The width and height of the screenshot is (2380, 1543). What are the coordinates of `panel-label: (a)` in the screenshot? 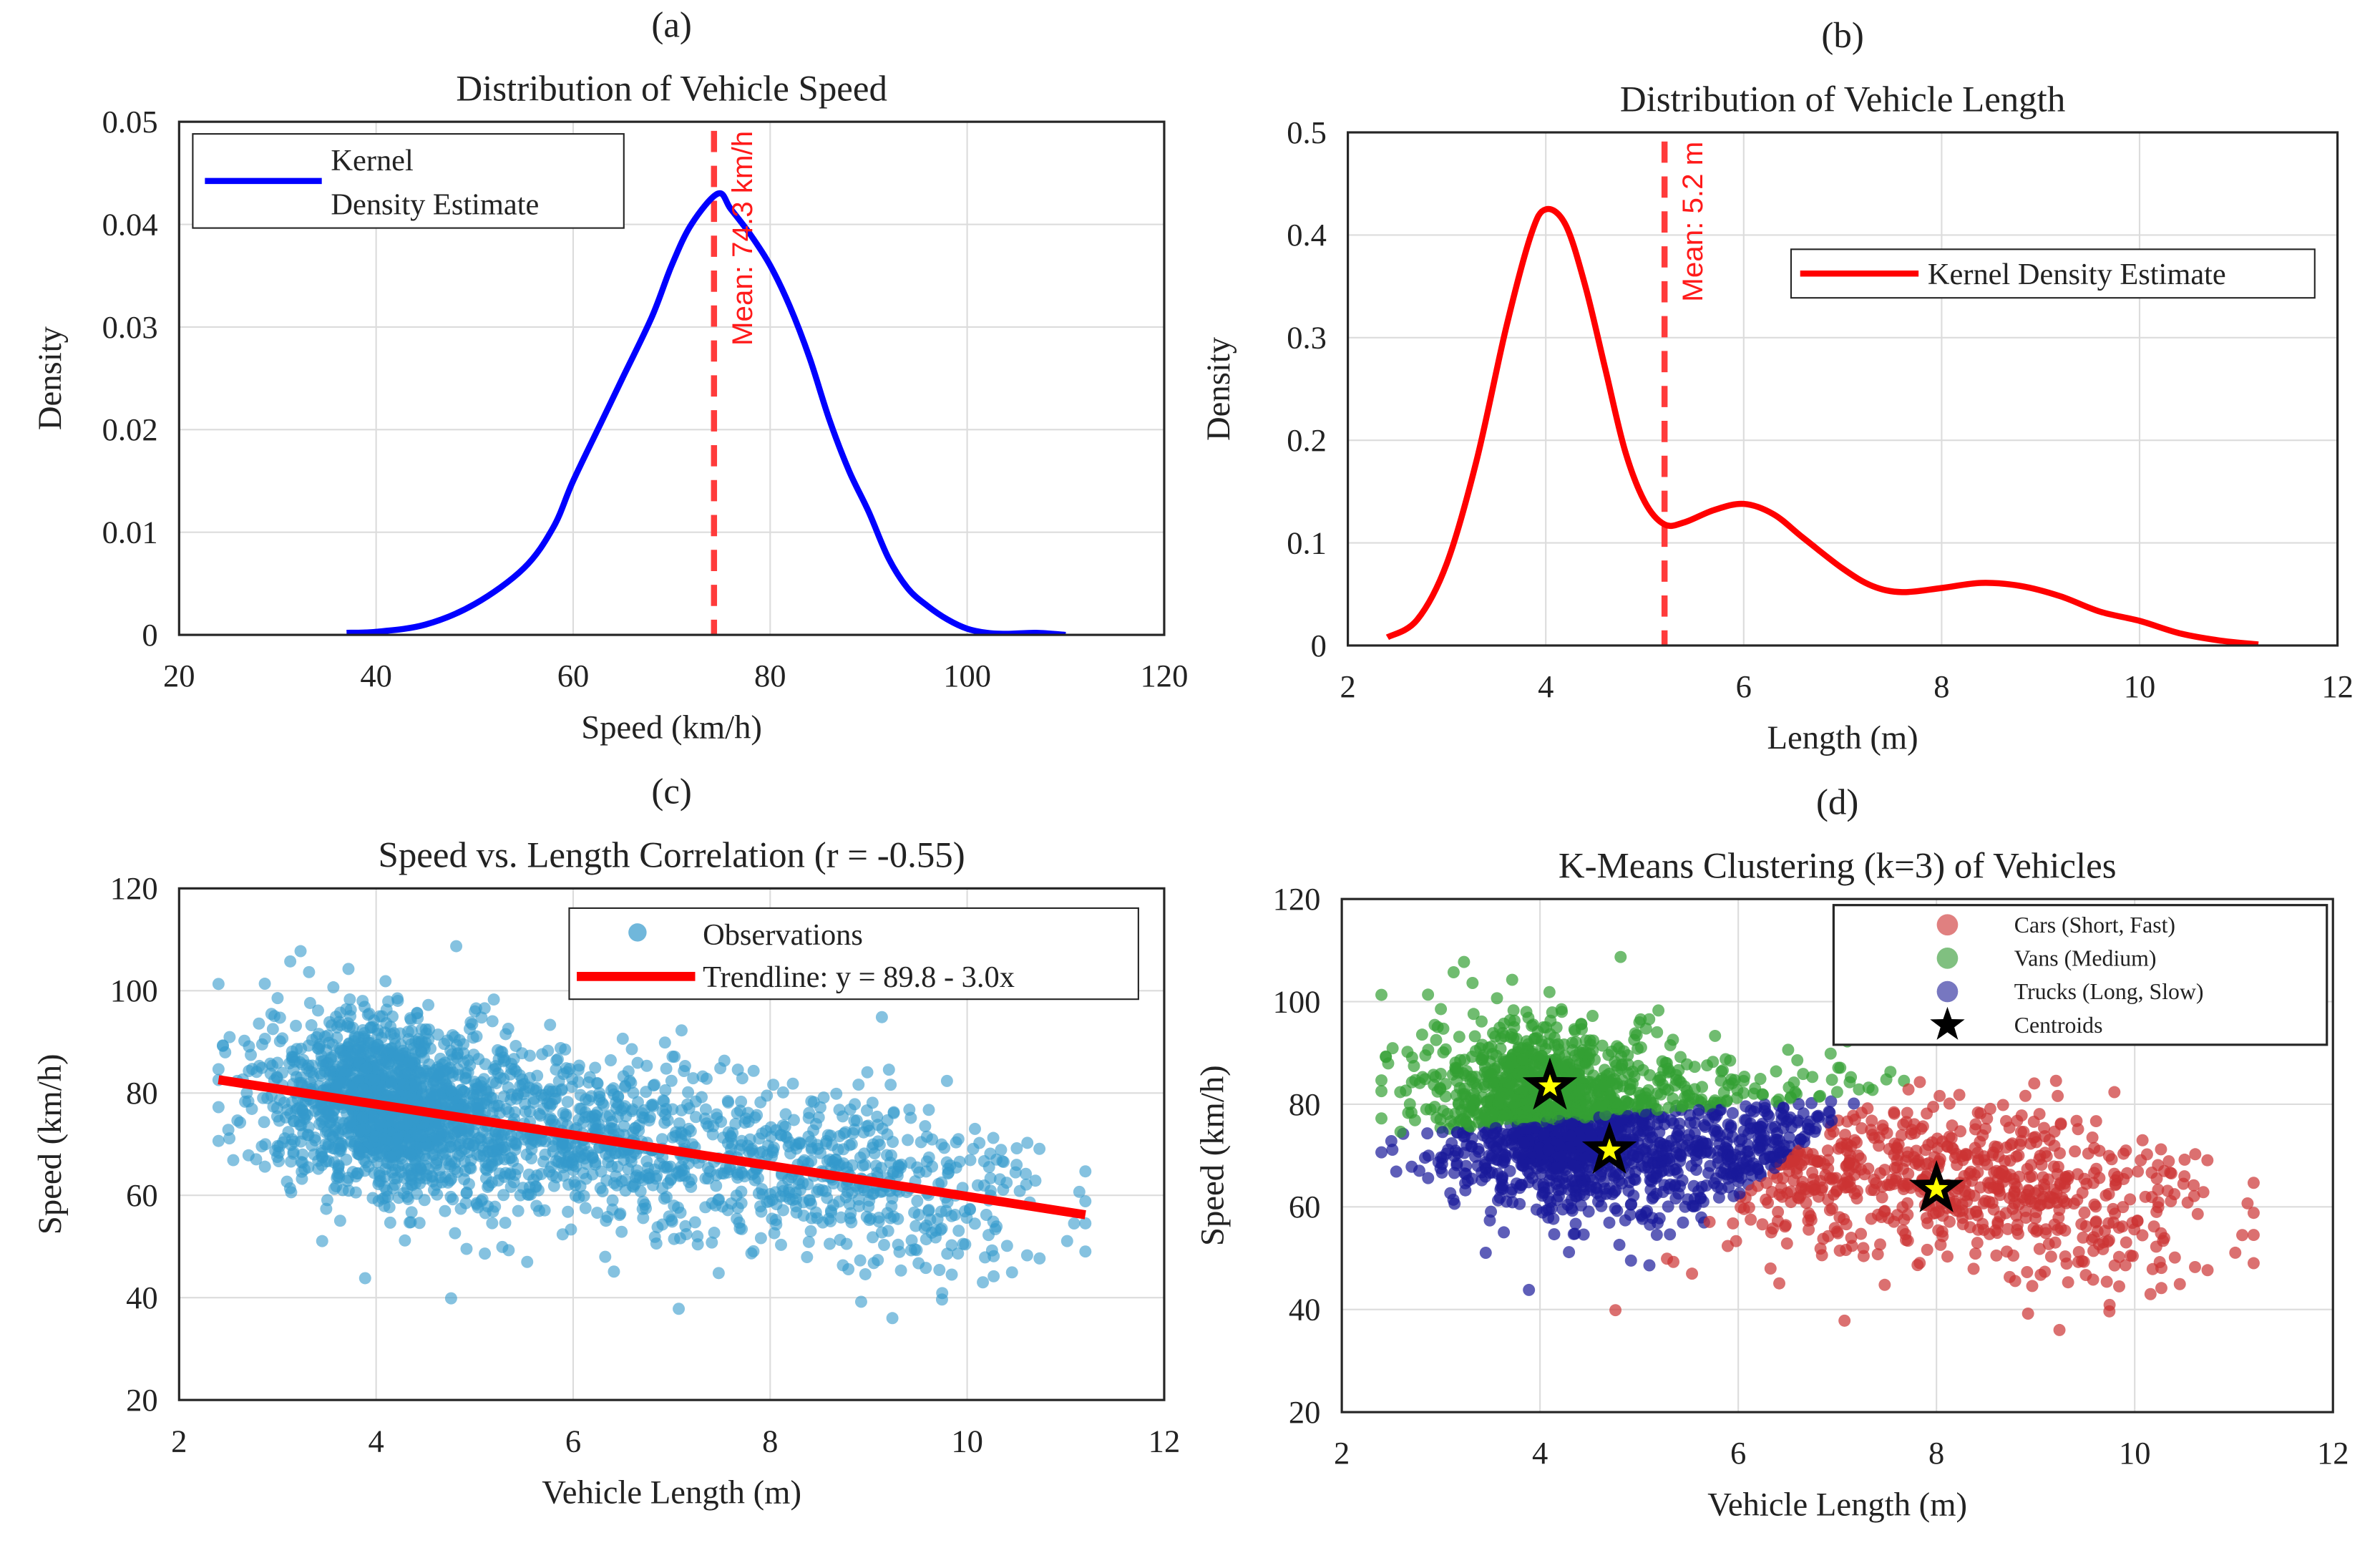 It's located at (671, 25).